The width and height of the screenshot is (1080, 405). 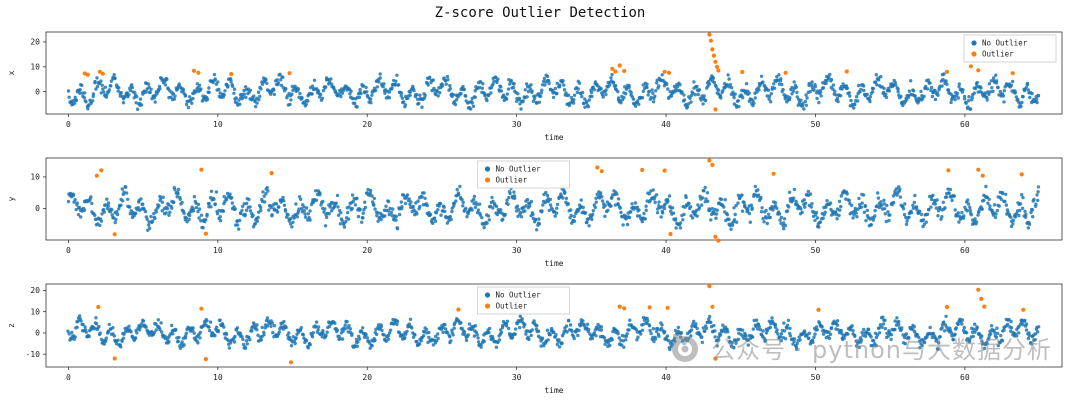 I want to click on y-axis-label: x, so click(x=11, y=72).